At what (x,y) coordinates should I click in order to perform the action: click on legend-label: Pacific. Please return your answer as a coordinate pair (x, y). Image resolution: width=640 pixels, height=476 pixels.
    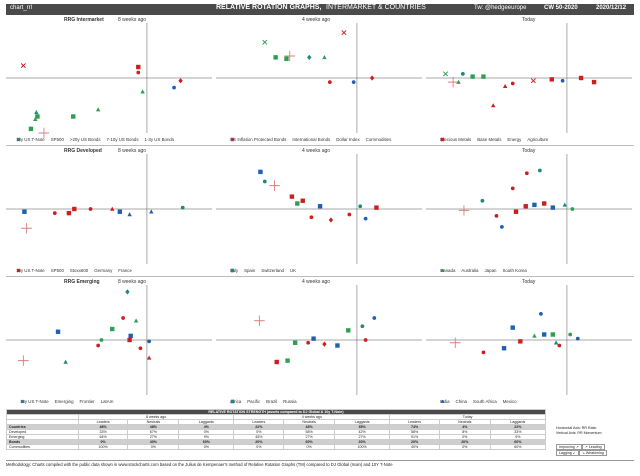
    Looking at the image, I should click on (254, 401).